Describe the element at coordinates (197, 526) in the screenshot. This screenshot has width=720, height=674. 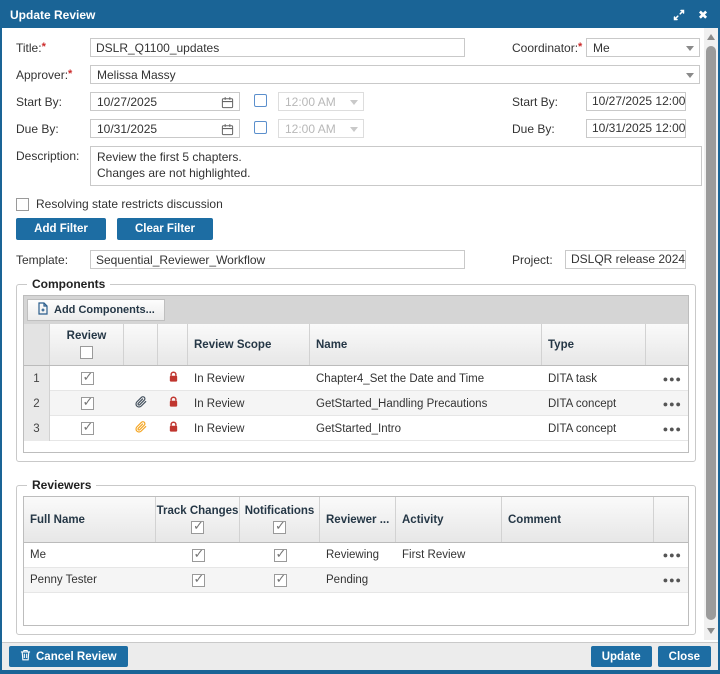
I see `track-changes-all-checkbox` at that location.